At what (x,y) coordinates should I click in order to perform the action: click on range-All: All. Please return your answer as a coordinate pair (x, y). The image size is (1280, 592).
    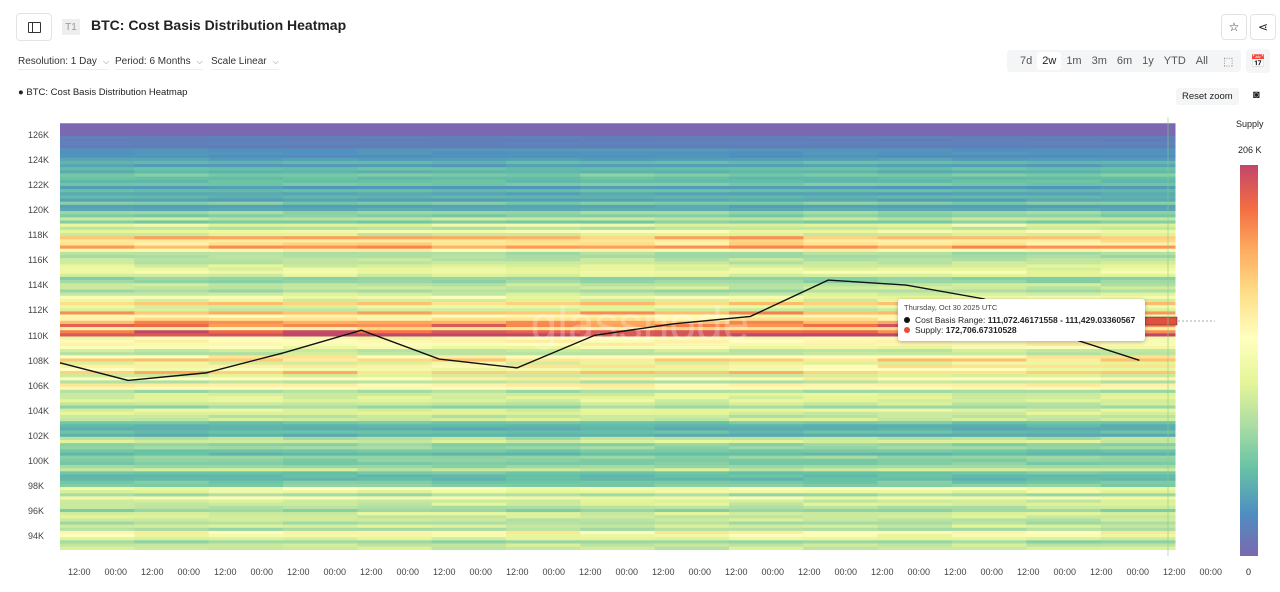
    Looking at the image, I should click on (1202, 61).